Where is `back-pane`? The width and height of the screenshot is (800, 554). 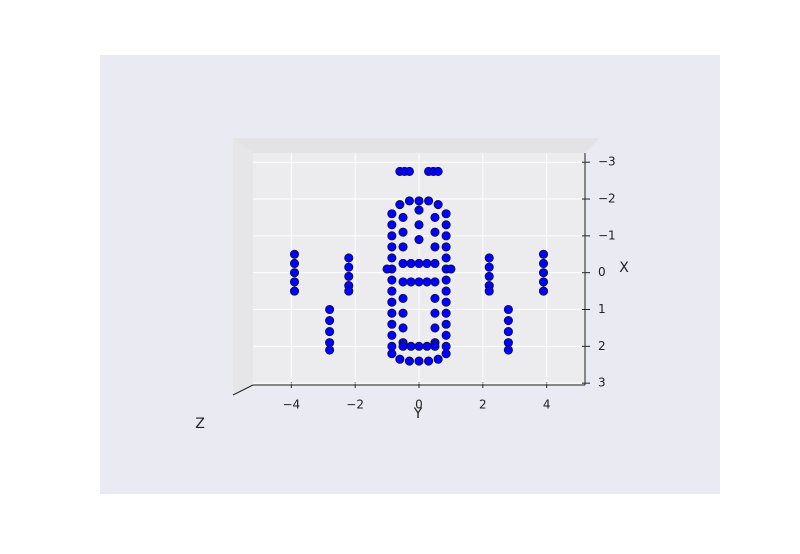
back-pane is located at coordinates (416, 145).